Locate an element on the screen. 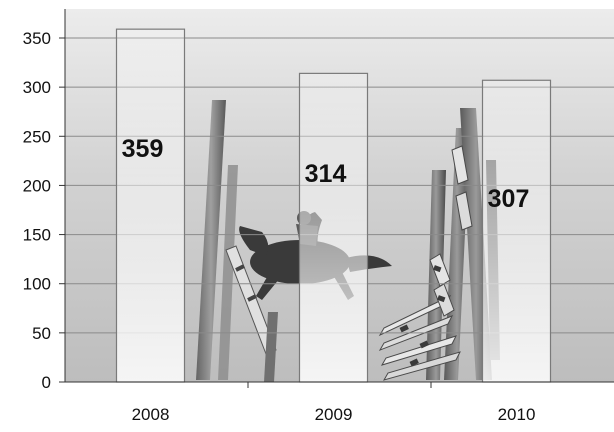 The width and height of the screenshot is (614, 432). x-tick-label: 2008 is located at coordinates (151, 414).